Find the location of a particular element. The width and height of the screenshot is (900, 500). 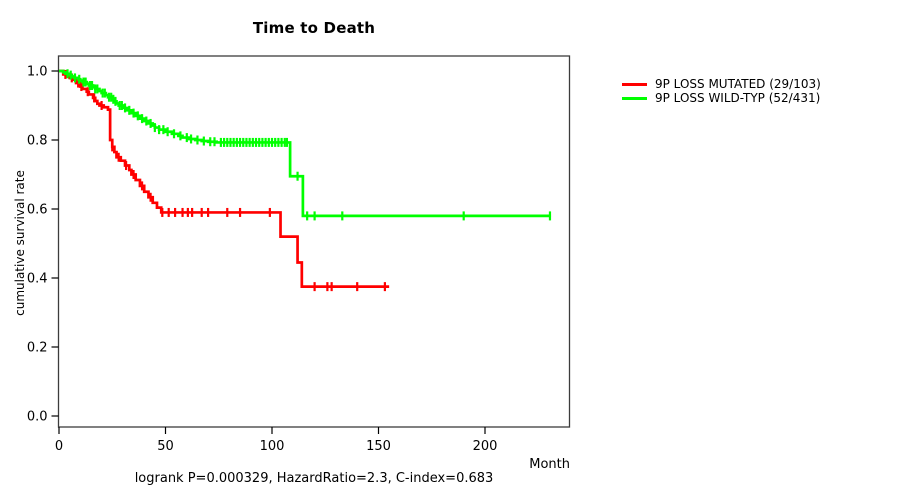

y-tick-label: 0.4 is located at coordinates (37, 279).